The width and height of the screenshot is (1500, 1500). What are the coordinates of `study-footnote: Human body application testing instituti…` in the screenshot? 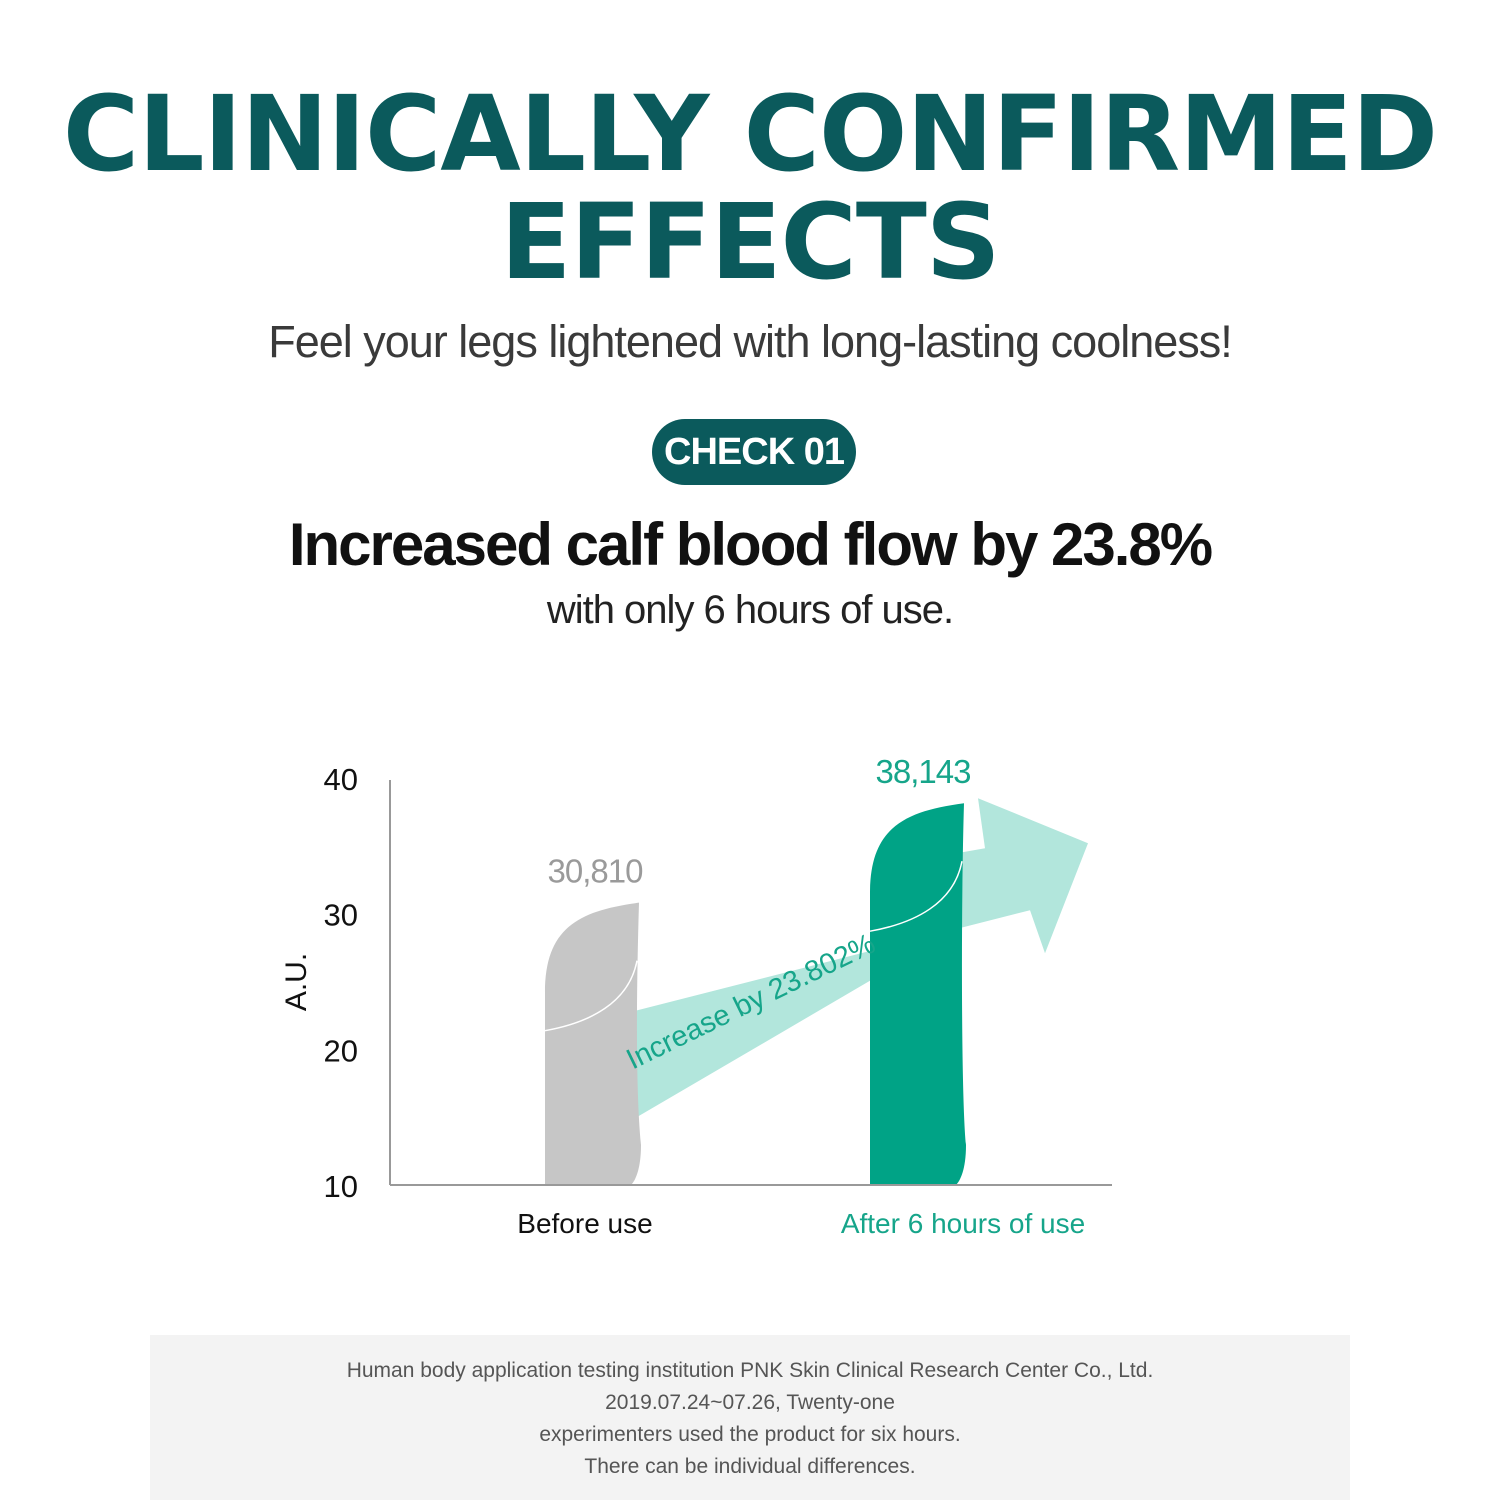 It's located at (750, 1417).